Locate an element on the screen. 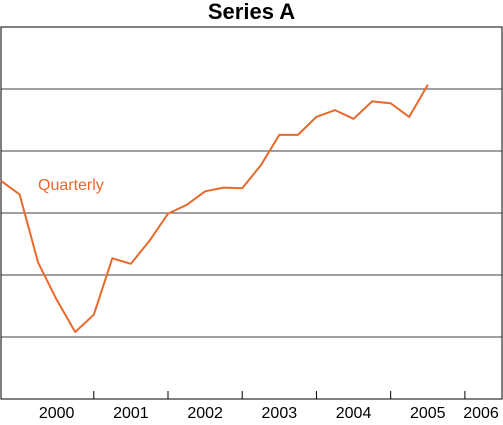 The width and height of the screenshot is (503, 425). x-tick-label: 2006 is located at coordinates (481, 412).